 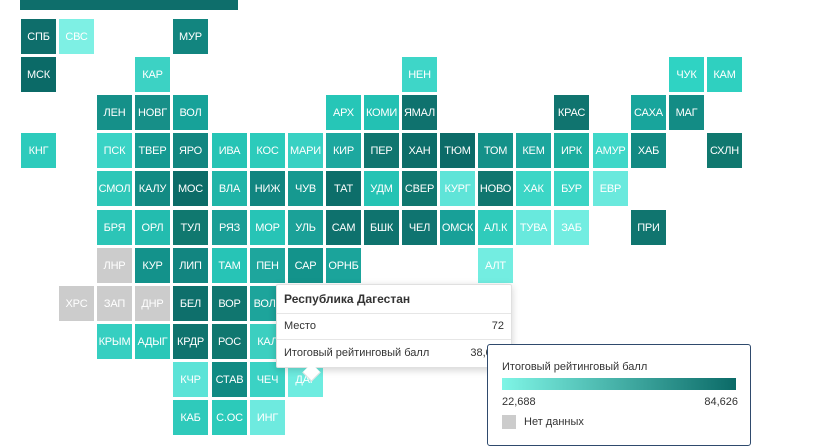 What do you see at coordinates (152, 112) in the screenshot?
I see `region-tile-НОВГ: НОВГ` at bounding box center [152, 112].